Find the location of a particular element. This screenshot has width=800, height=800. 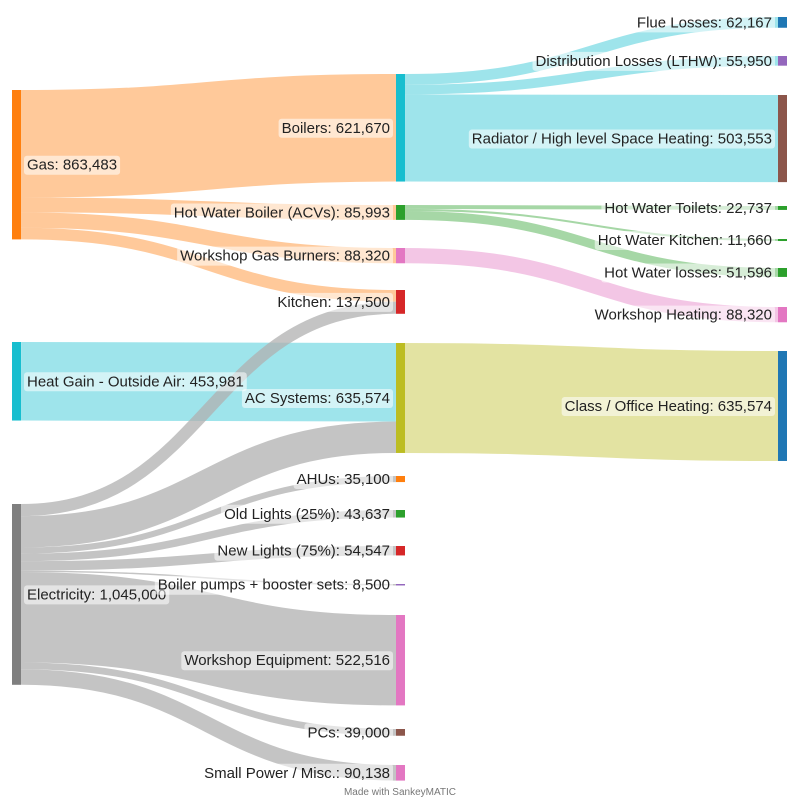

node-label-bg-sp is located at coordinates (297, 773).